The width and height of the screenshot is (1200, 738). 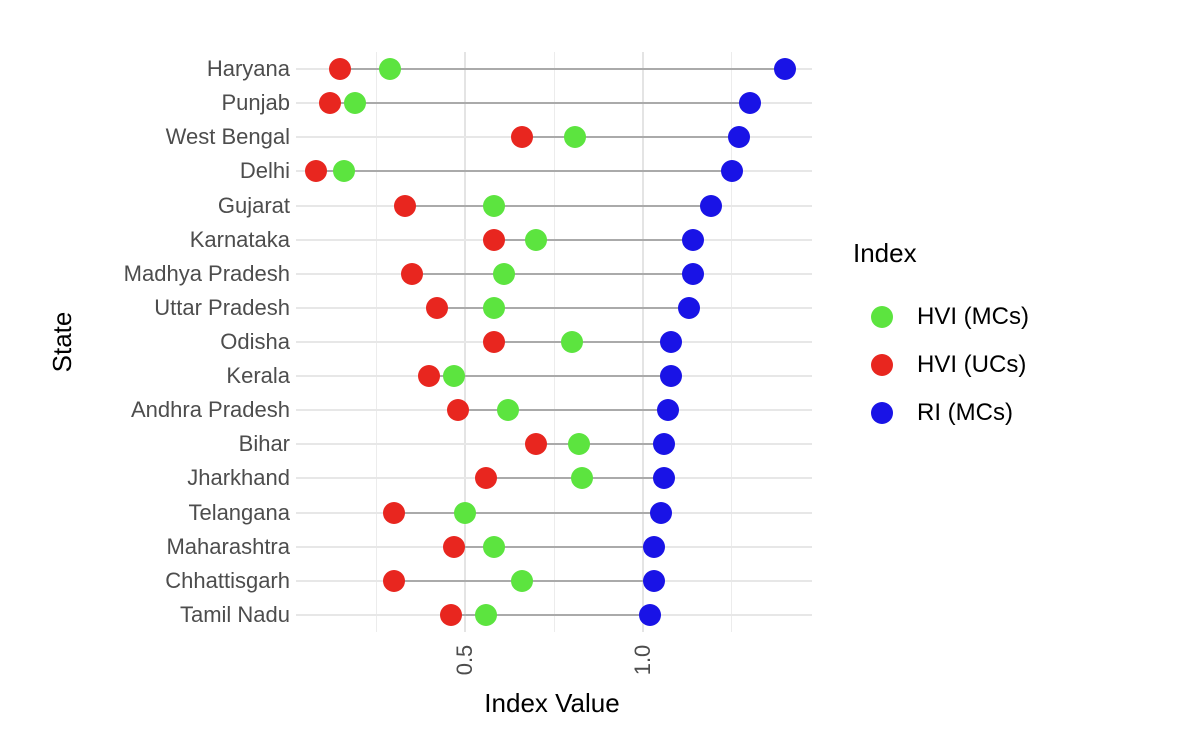 What do you see at coordinates (222, 307) in the screenshot?
I see `y-tick-label: Uttar Pradesh` at bounding box center [222, 307].